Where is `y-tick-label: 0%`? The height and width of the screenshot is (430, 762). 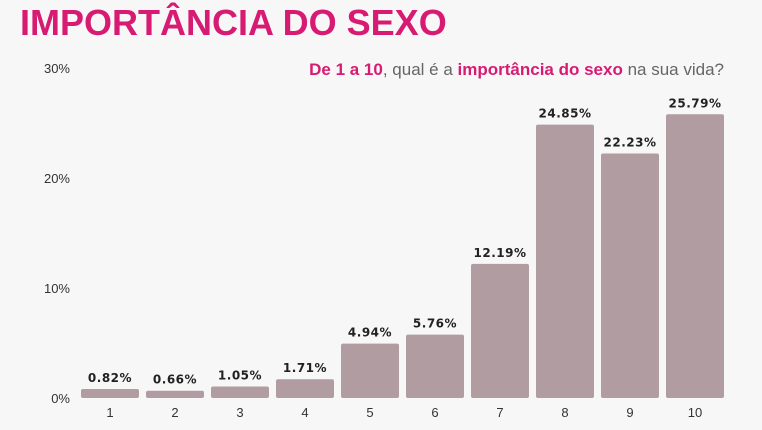 y-tick-label: 0% is located at coordinates (60, 398).